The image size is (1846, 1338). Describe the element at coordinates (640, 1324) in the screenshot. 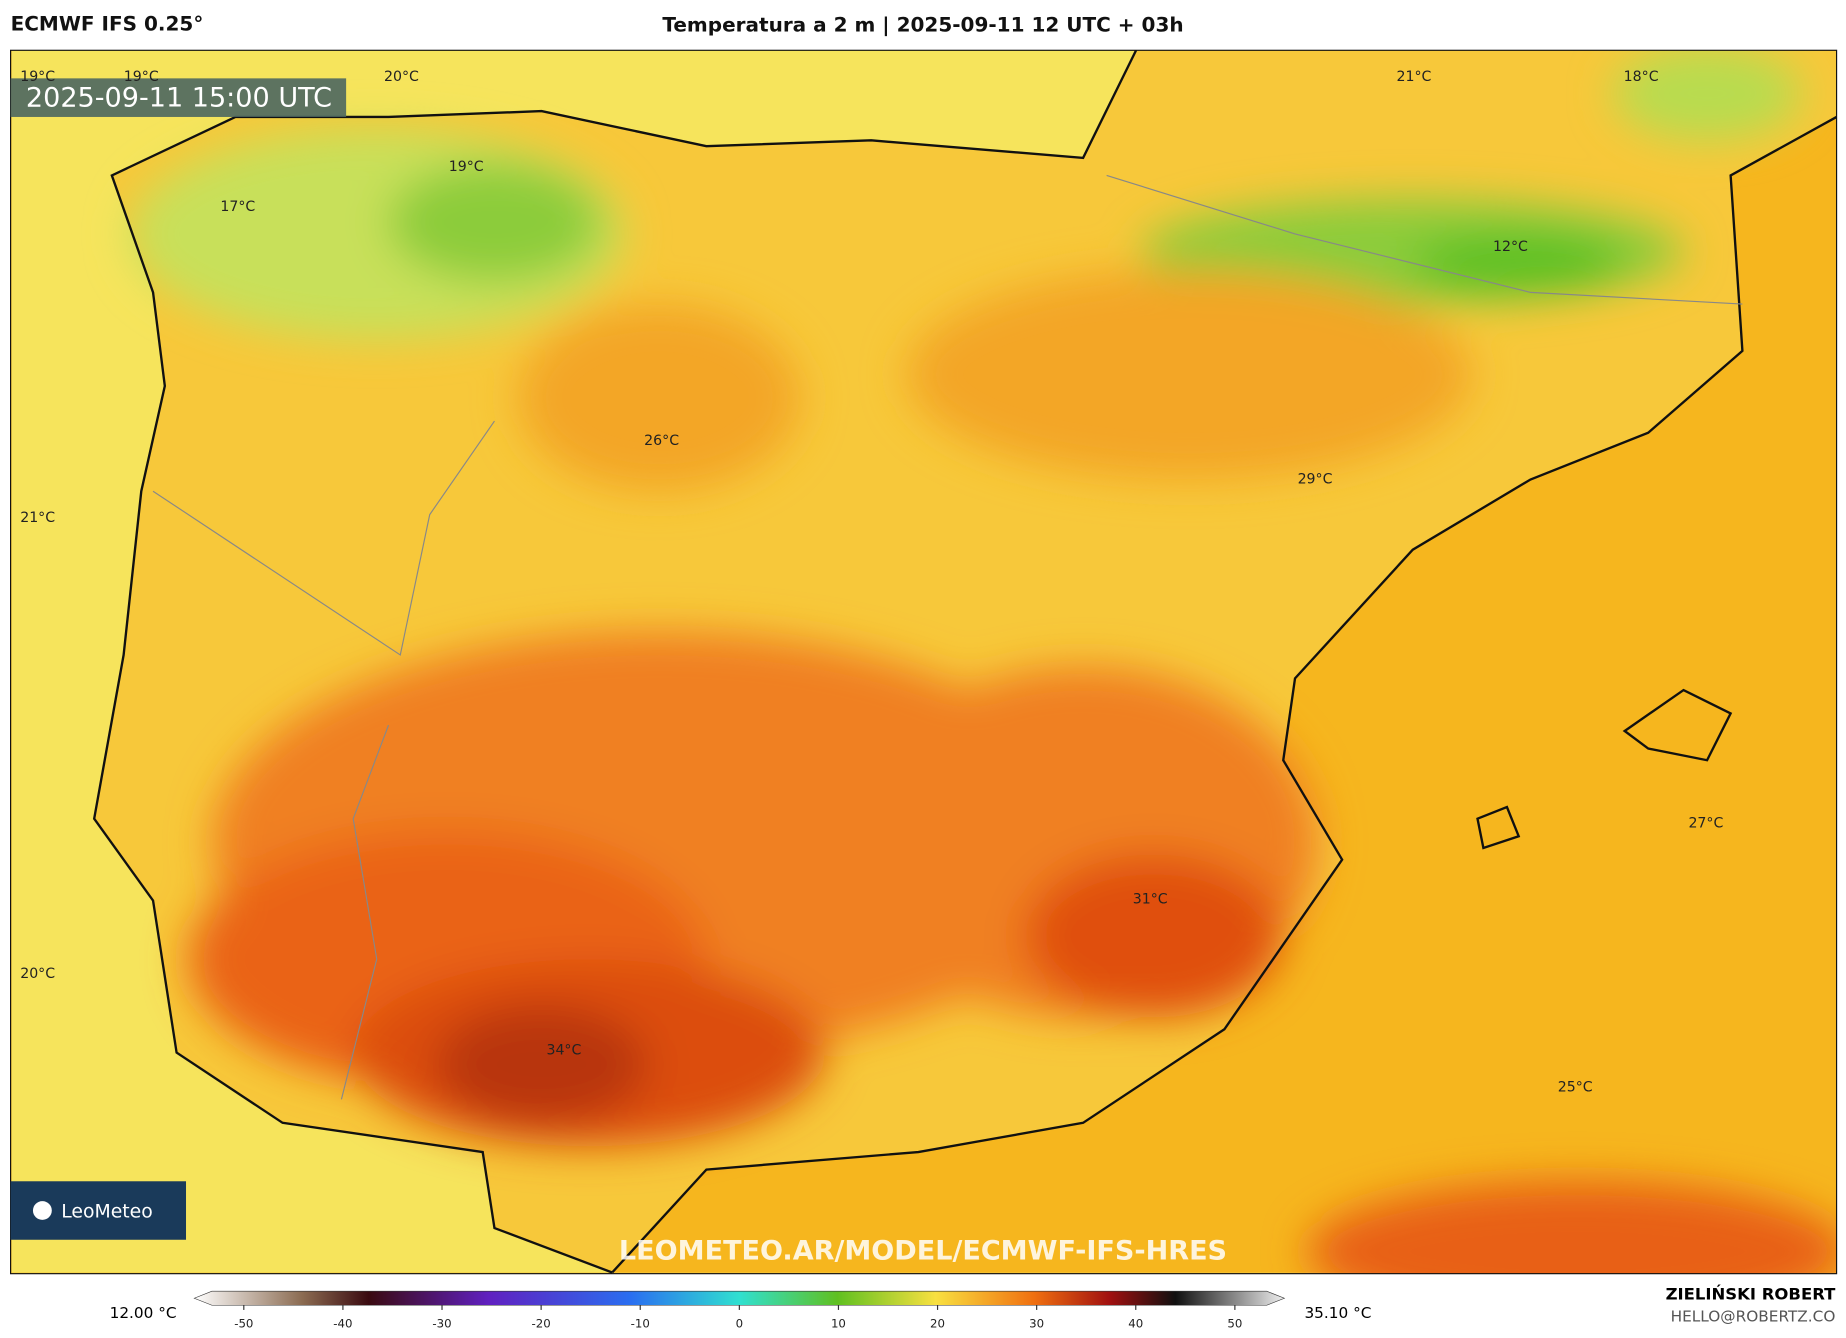

I see `colorbar-tick-label: -10` at that location.